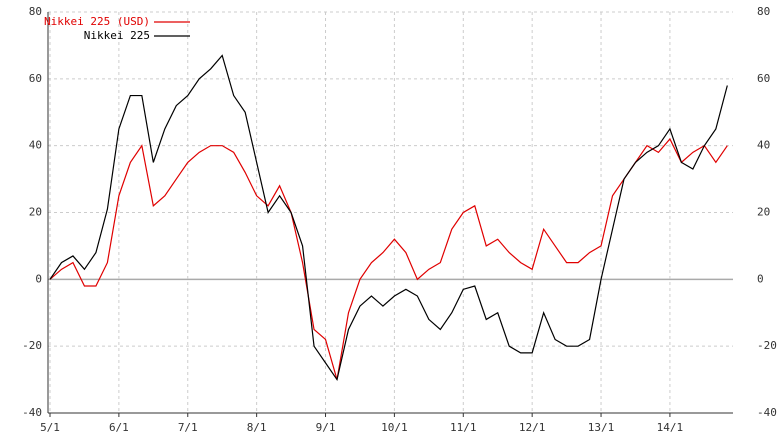 The width and height of the screenshot is (780, 439). I want to click on y-tick-label: 60, so click(35, 78).